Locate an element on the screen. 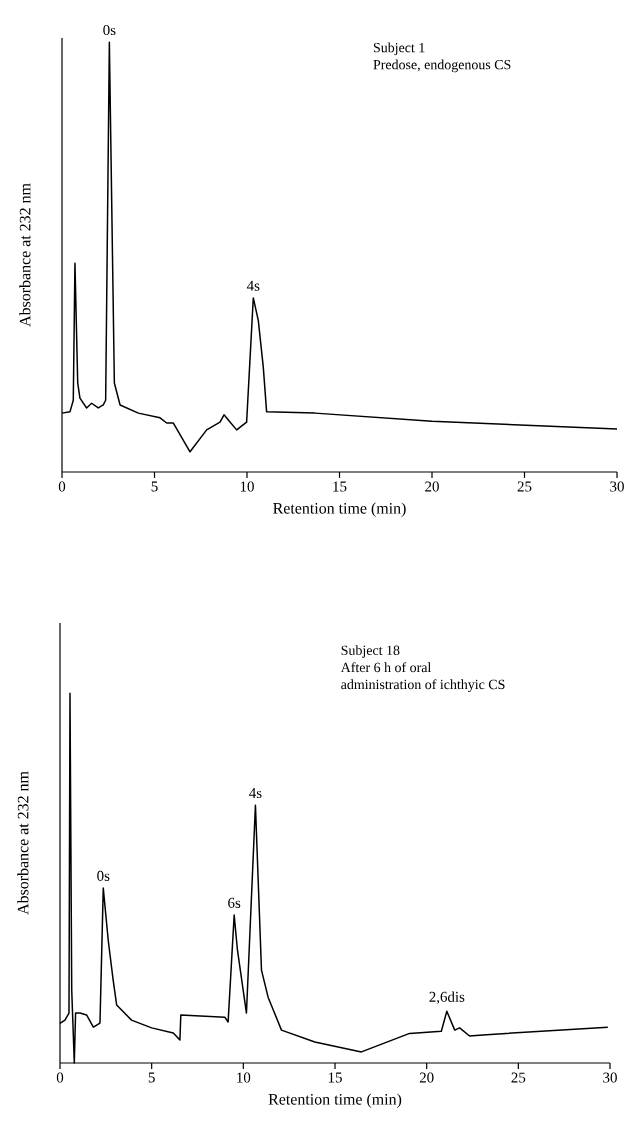 This screenshot has width=629, height=1146. text: After 6 h of oral is located at coordinates (386, 667).